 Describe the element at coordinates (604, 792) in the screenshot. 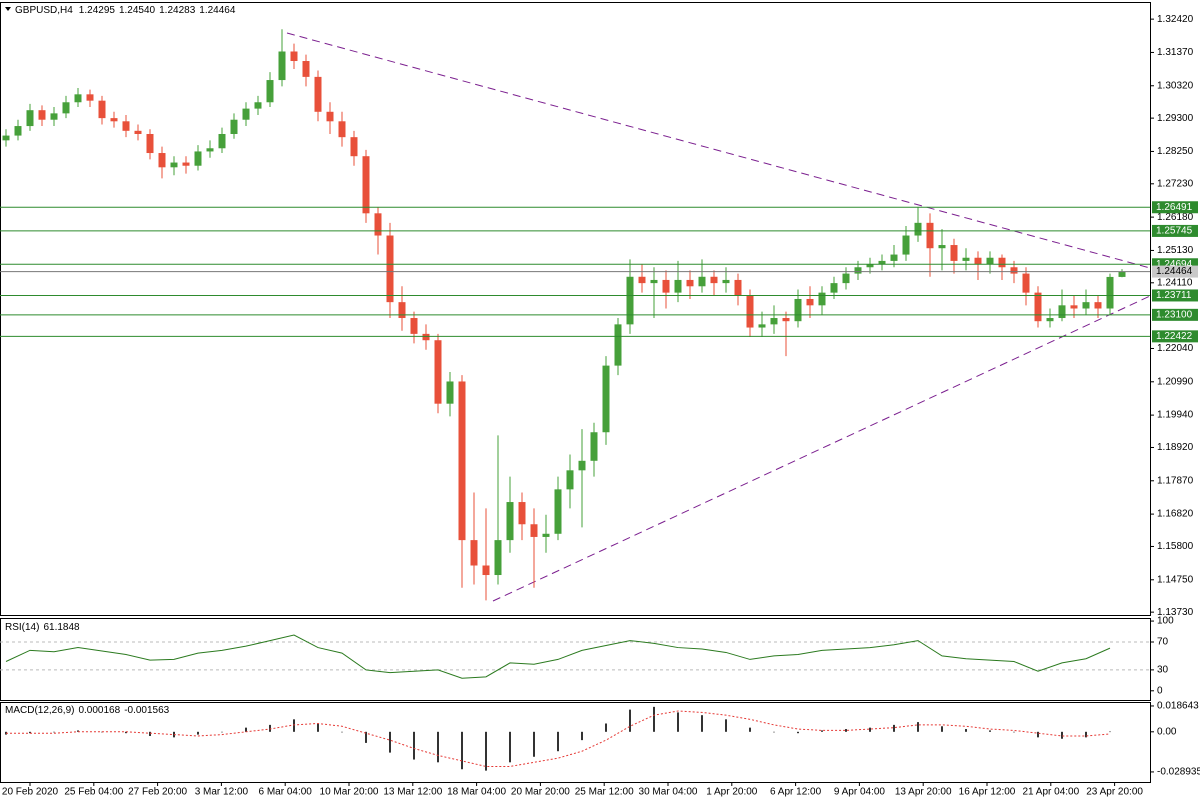

I see `x-tick-label: 25 Mar 12:00` at that location.